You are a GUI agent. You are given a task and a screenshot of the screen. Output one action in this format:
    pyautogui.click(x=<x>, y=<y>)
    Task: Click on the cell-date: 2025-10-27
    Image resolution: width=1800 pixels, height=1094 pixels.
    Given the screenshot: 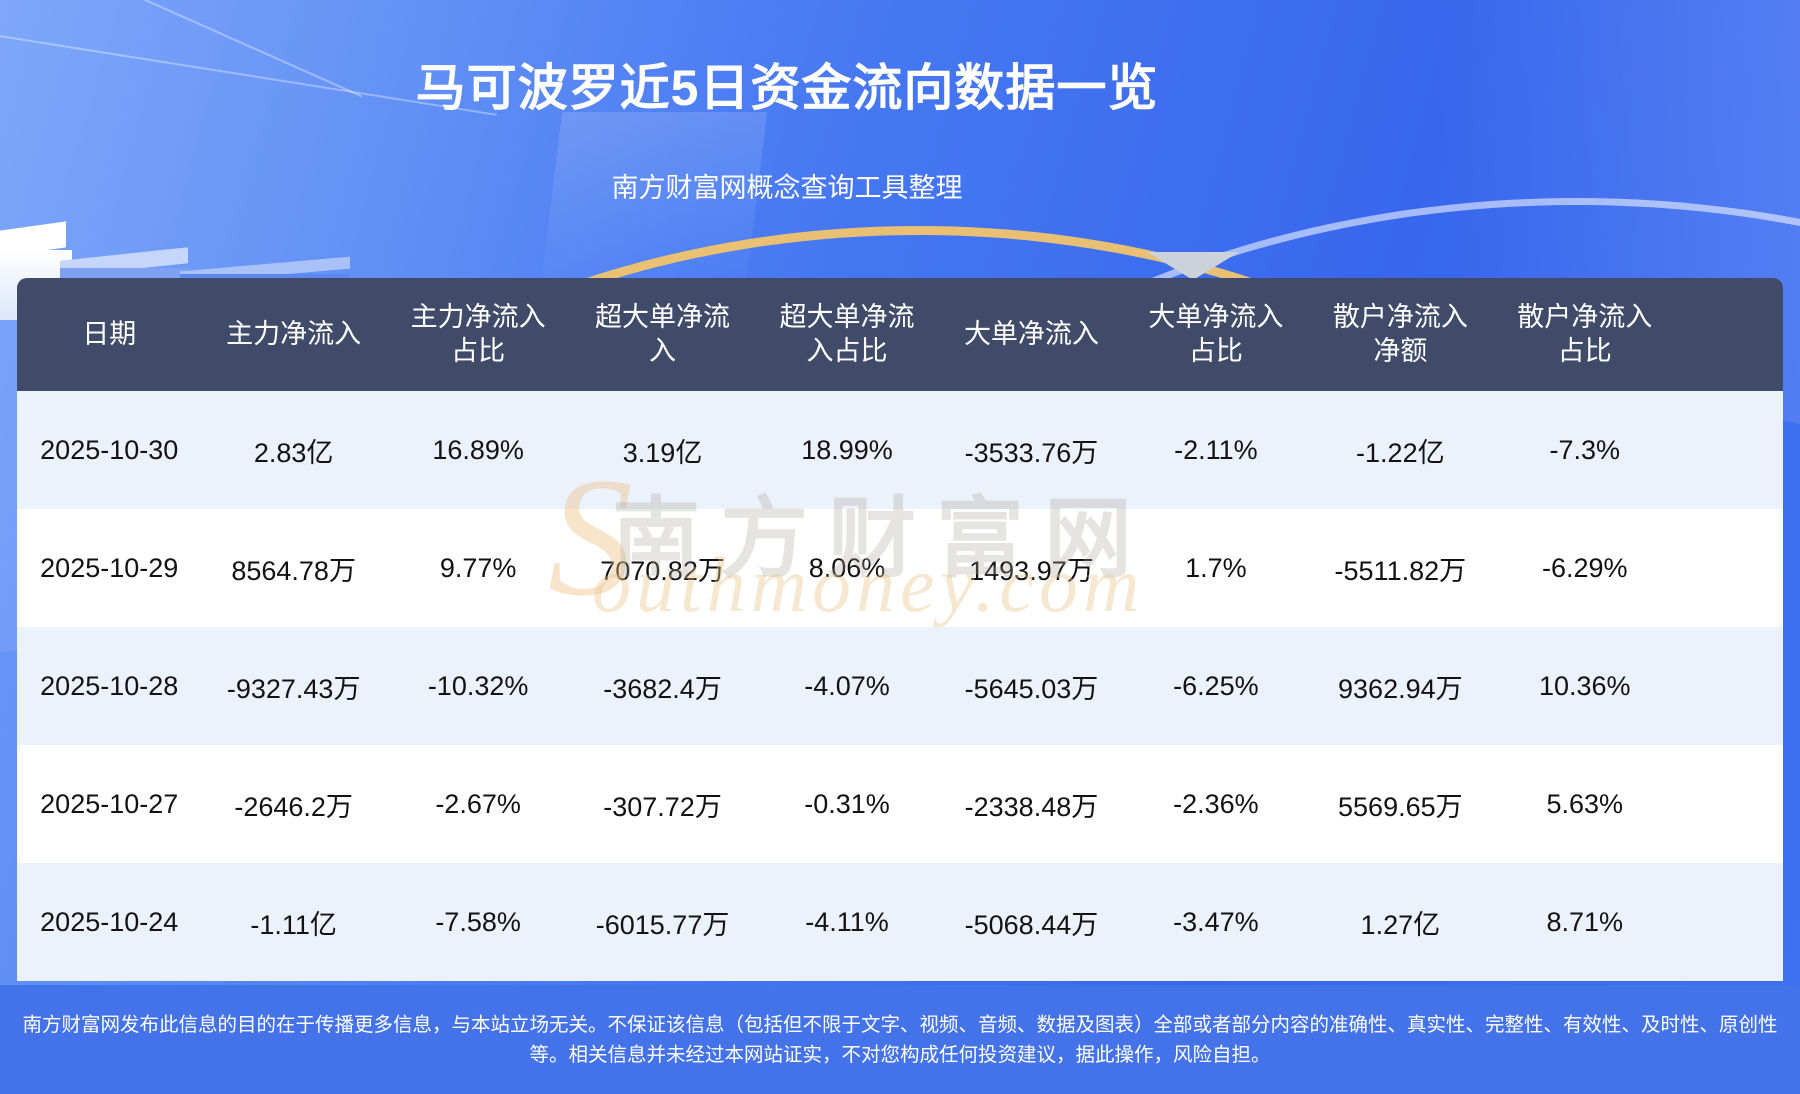 What is the action you would take?
    pyautogui.click(x=109, y=803)
    